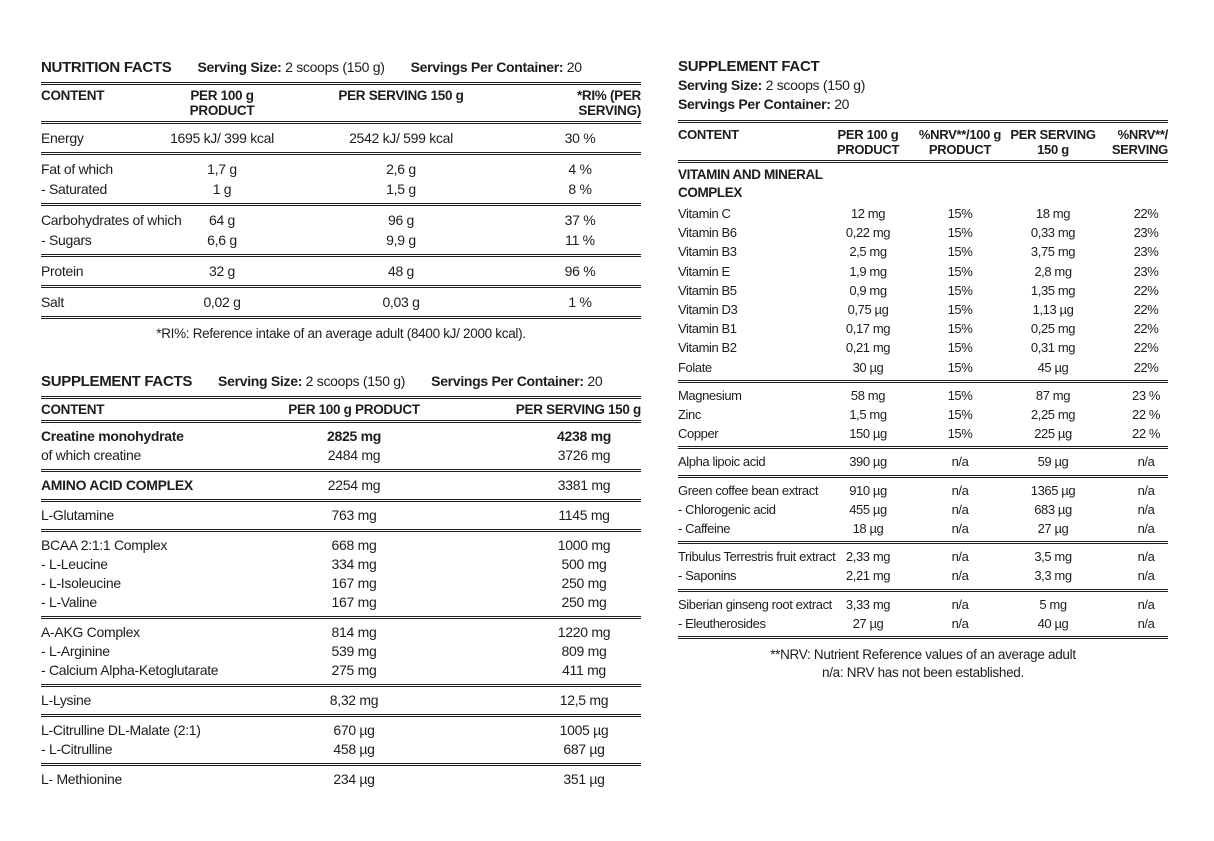 The width and height of the screenshot is (1214, 841). What do you see at coordinates (130, 670) in the screenshot?
I see `row-name: - Calcium Alpha-Ketoglutarate` at bounding box center [130, 670].